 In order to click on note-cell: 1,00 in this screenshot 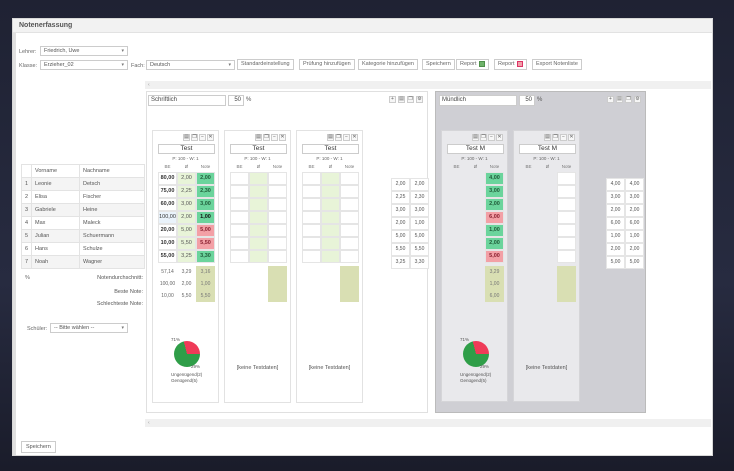, I will do `click(494, 230)`.